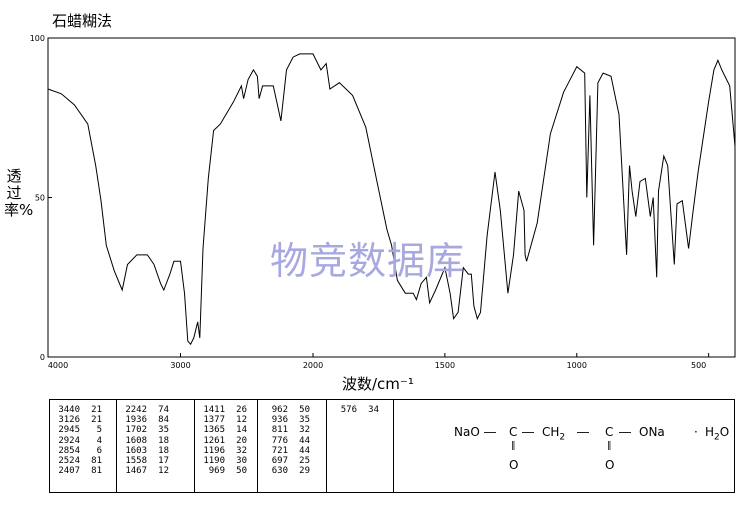 The image size is (738, 510). I want to click on x-tick-label: 3000, so click(180, 365).